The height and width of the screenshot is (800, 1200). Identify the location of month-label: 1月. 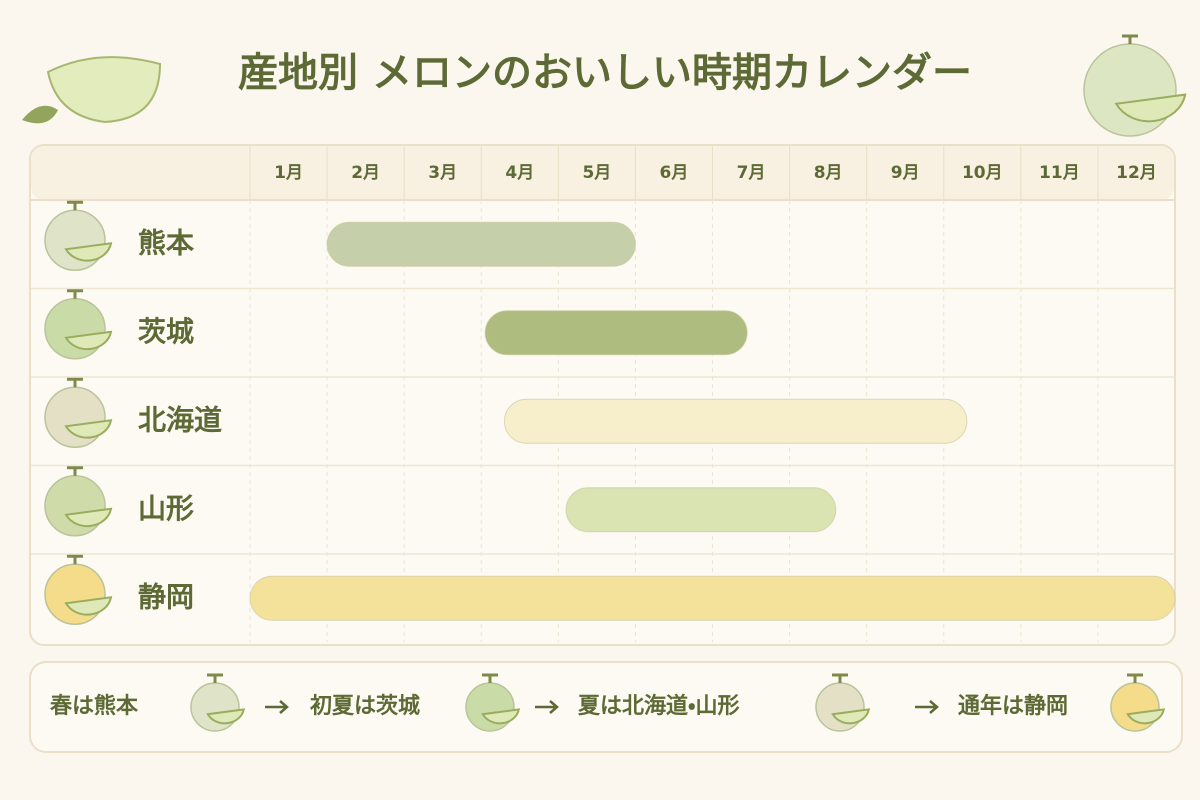
(288, 173).